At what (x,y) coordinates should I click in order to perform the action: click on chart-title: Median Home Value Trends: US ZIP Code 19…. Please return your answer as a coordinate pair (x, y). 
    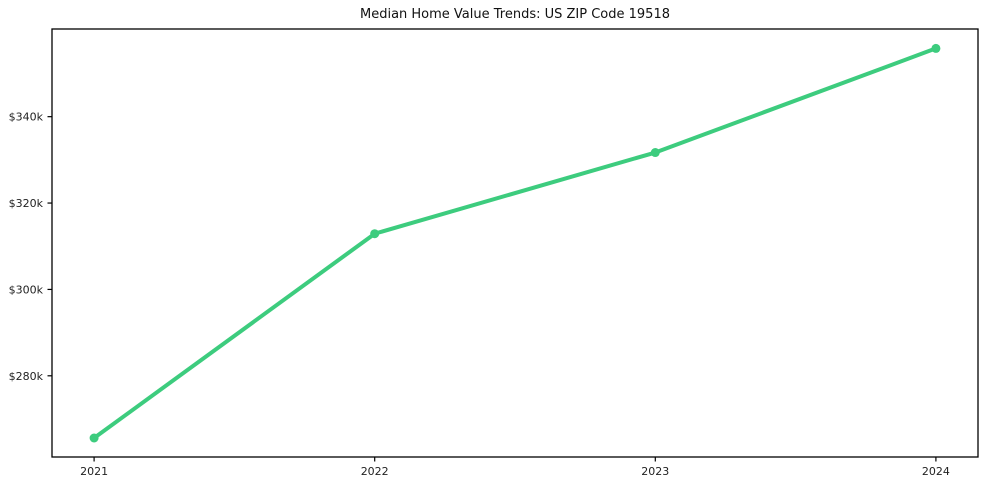
    Looking at the image, I should click on (514, 14).